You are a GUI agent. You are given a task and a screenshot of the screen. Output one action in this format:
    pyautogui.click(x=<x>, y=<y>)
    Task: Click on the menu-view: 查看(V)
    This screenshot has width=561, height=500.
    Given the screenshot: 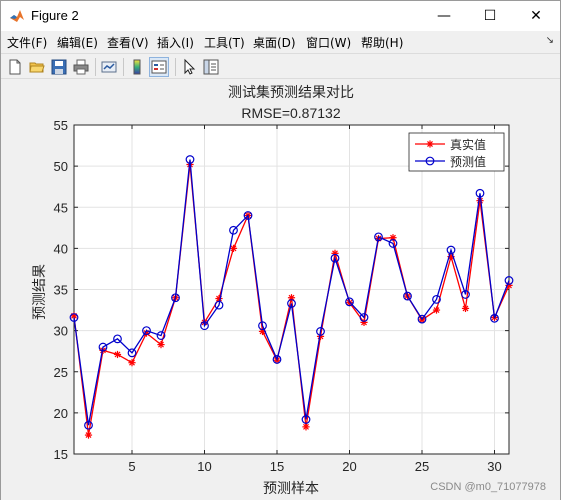 What is the action you would take?
    pyautogui.click(x=128, y=43)
    